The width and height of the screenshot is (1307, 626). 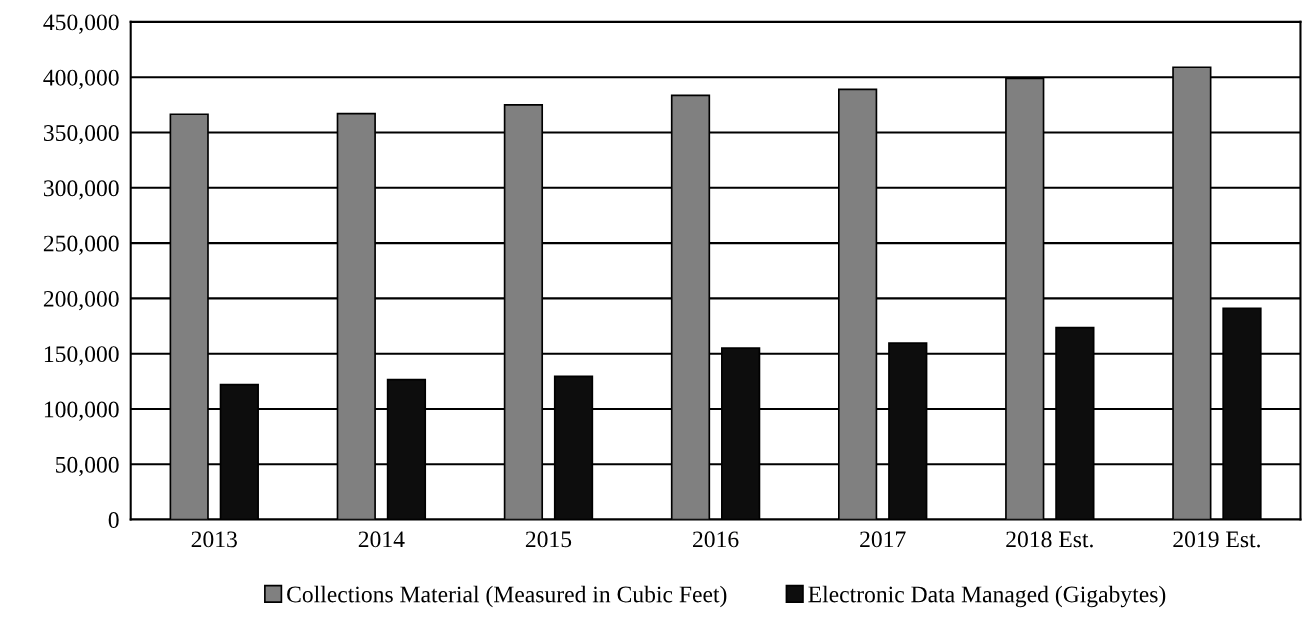 What do you see at coordinates (883, 539) in the screenshot?
I see `x-tick-label: 2017` at bounding box center [883, 539].